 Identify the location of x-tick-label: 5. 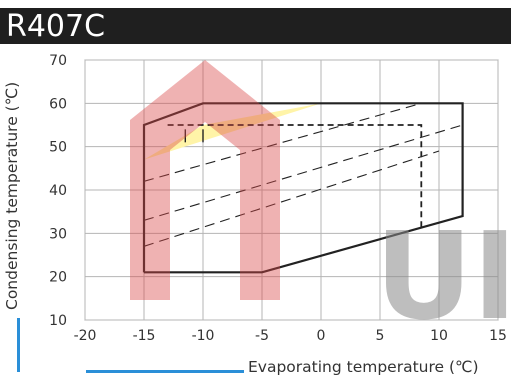
(380, 336).